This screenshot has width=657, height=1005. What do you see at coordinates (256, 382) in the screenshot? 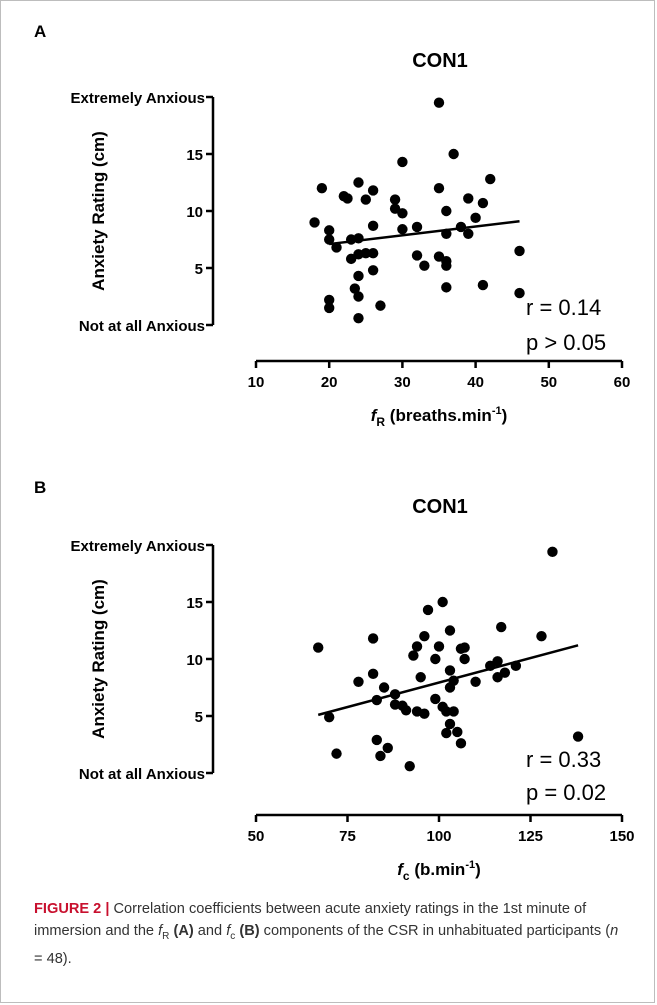
I see `x-tick-label: 10` at bounding box center [256, 382].